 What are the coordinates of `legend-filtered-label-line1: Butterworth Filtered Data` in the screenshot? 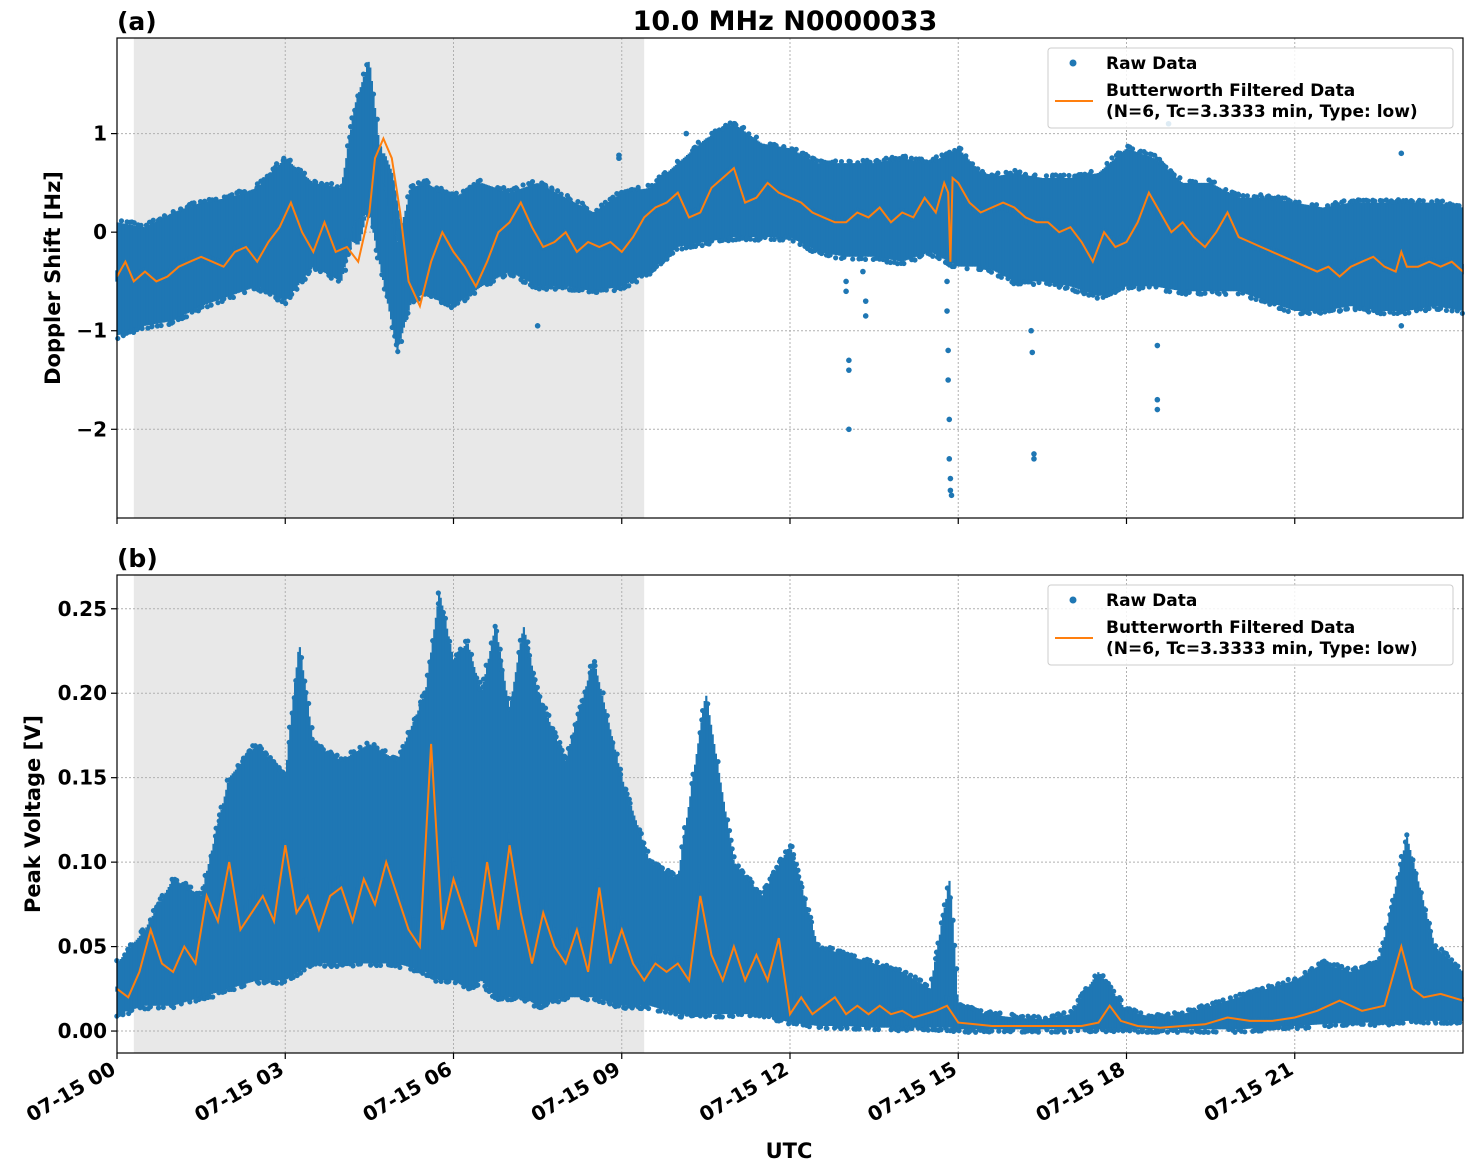 It's located at (1230, 91).